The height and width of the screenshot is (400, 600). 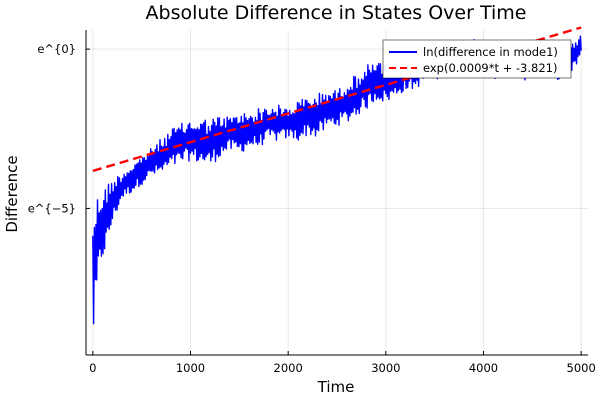 What do you see at coordinates (483, 368) in the screenshot?
I see `x-tick-label: 4000` at bounding box center [483, 368].